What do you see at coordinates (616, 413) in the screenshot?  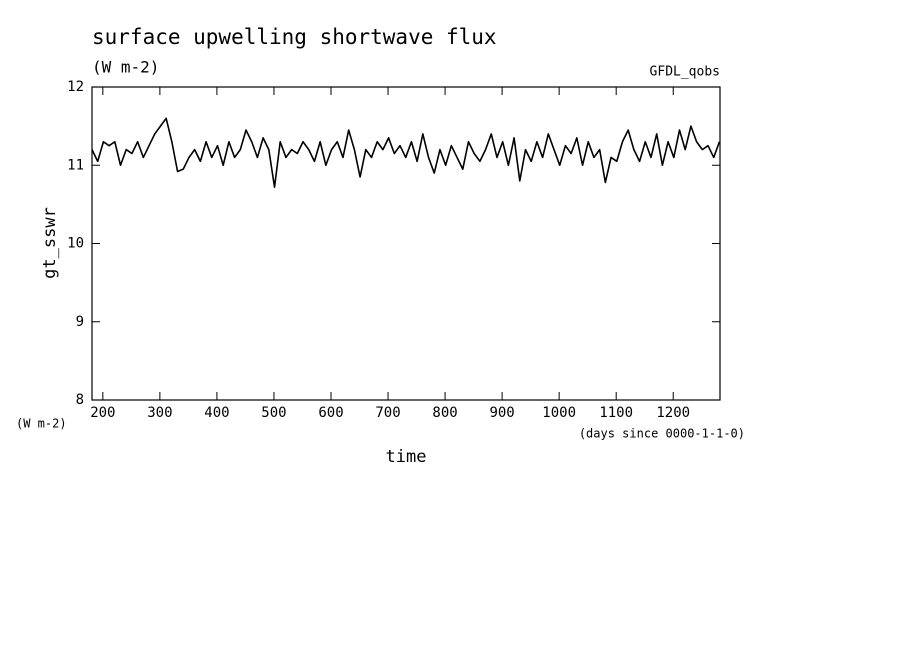 I see `x-tick-label: 1100` at bounding box center [616, 413].